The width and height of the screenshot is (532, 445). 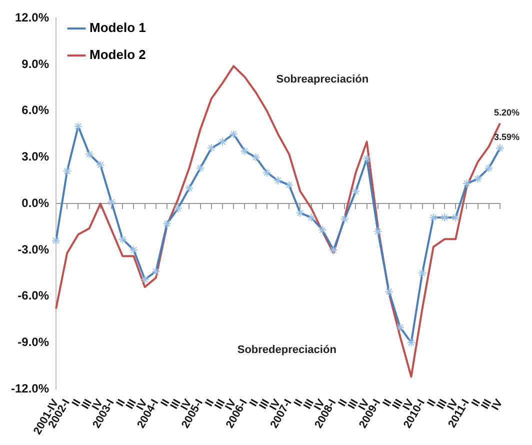 What do you see at coordinates (36, 157) in the screenshot?
I see `y-tick-label: 3.0%` at bounding box center [36, 157].